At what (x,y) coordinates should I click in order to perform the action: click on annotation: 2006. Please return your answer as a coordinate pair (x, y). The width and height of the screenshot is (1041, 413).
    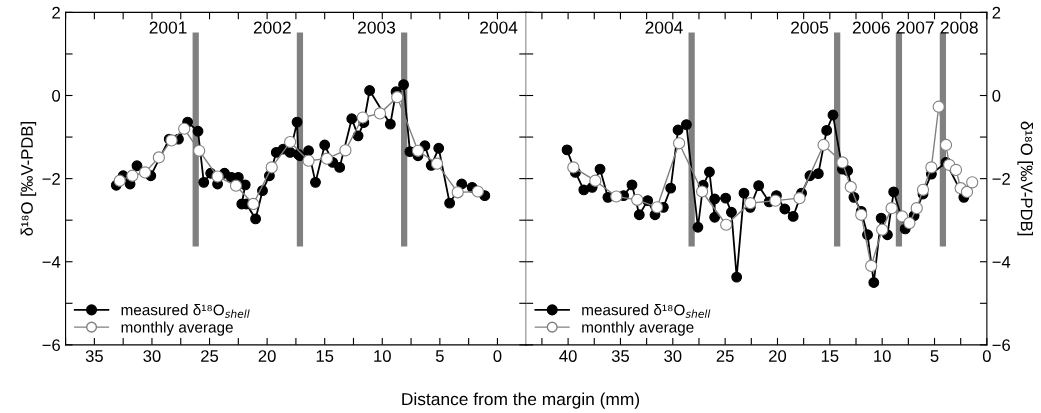
    Looking at the image, I should click on (871, 27).